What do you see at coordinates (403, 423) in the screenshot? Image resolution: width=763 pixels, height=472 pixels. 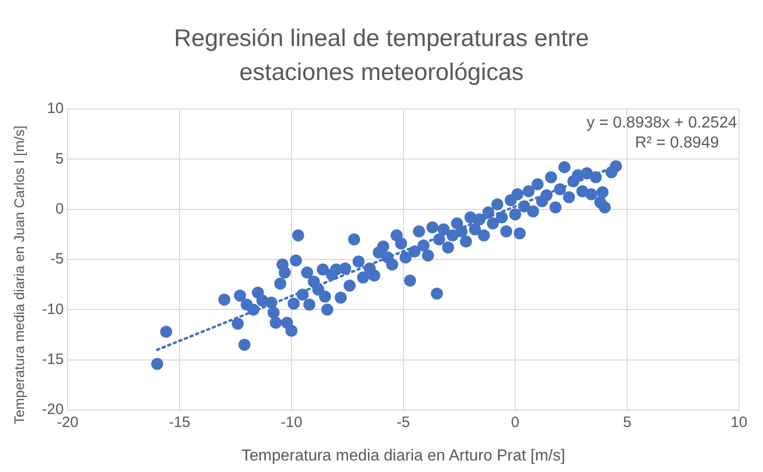 I see `x-tick-label: -5` at bounding box center [403, 423].